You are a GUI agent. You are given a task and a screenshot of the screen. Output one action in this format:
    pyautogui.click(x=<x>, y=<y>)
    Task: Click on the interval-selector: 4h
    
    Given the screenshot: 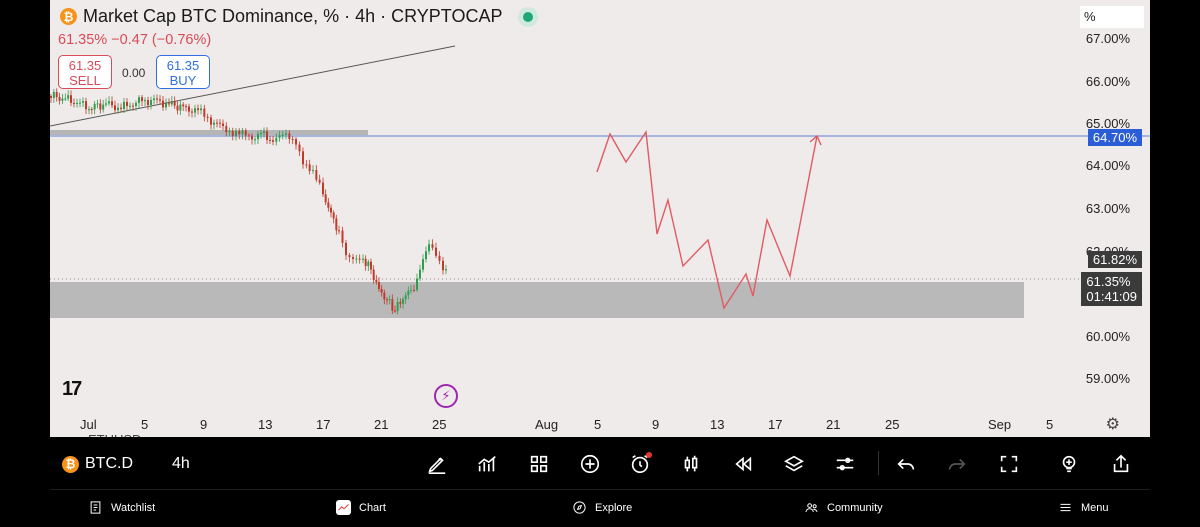 What is the action you would take?
    pyautogui.click(x=181, y=463)
    